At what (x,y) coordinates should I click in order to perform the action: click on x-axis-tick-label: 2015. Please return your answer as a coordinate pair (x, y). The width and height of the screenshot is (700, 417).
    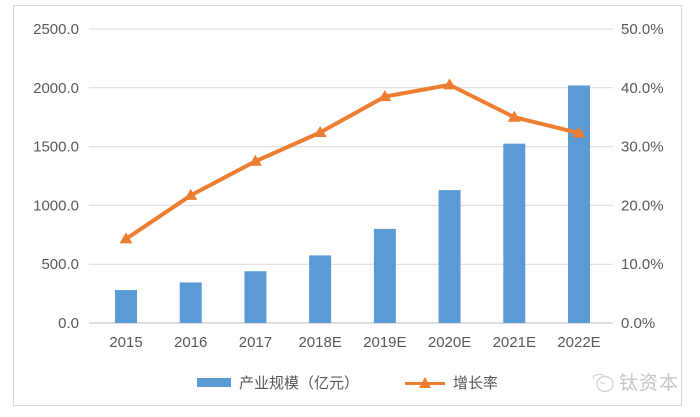
    Looking at the image, I should click on (125, 342).